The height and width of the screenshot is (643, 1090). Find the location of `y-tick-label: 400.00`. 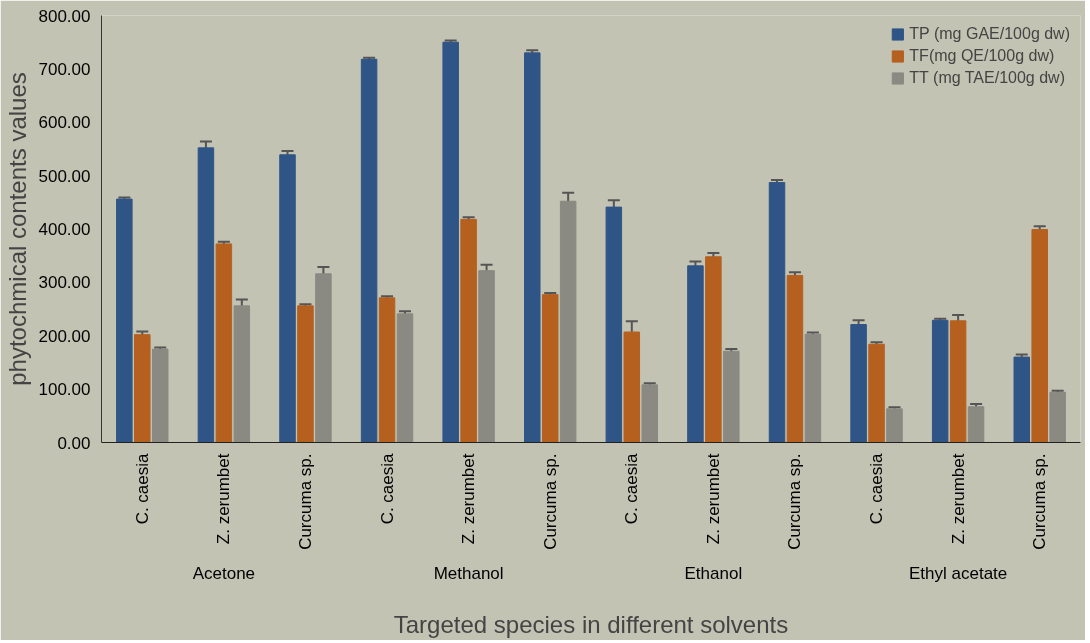

y-tick-label: 400.00 is located at coordinates (64, 229).